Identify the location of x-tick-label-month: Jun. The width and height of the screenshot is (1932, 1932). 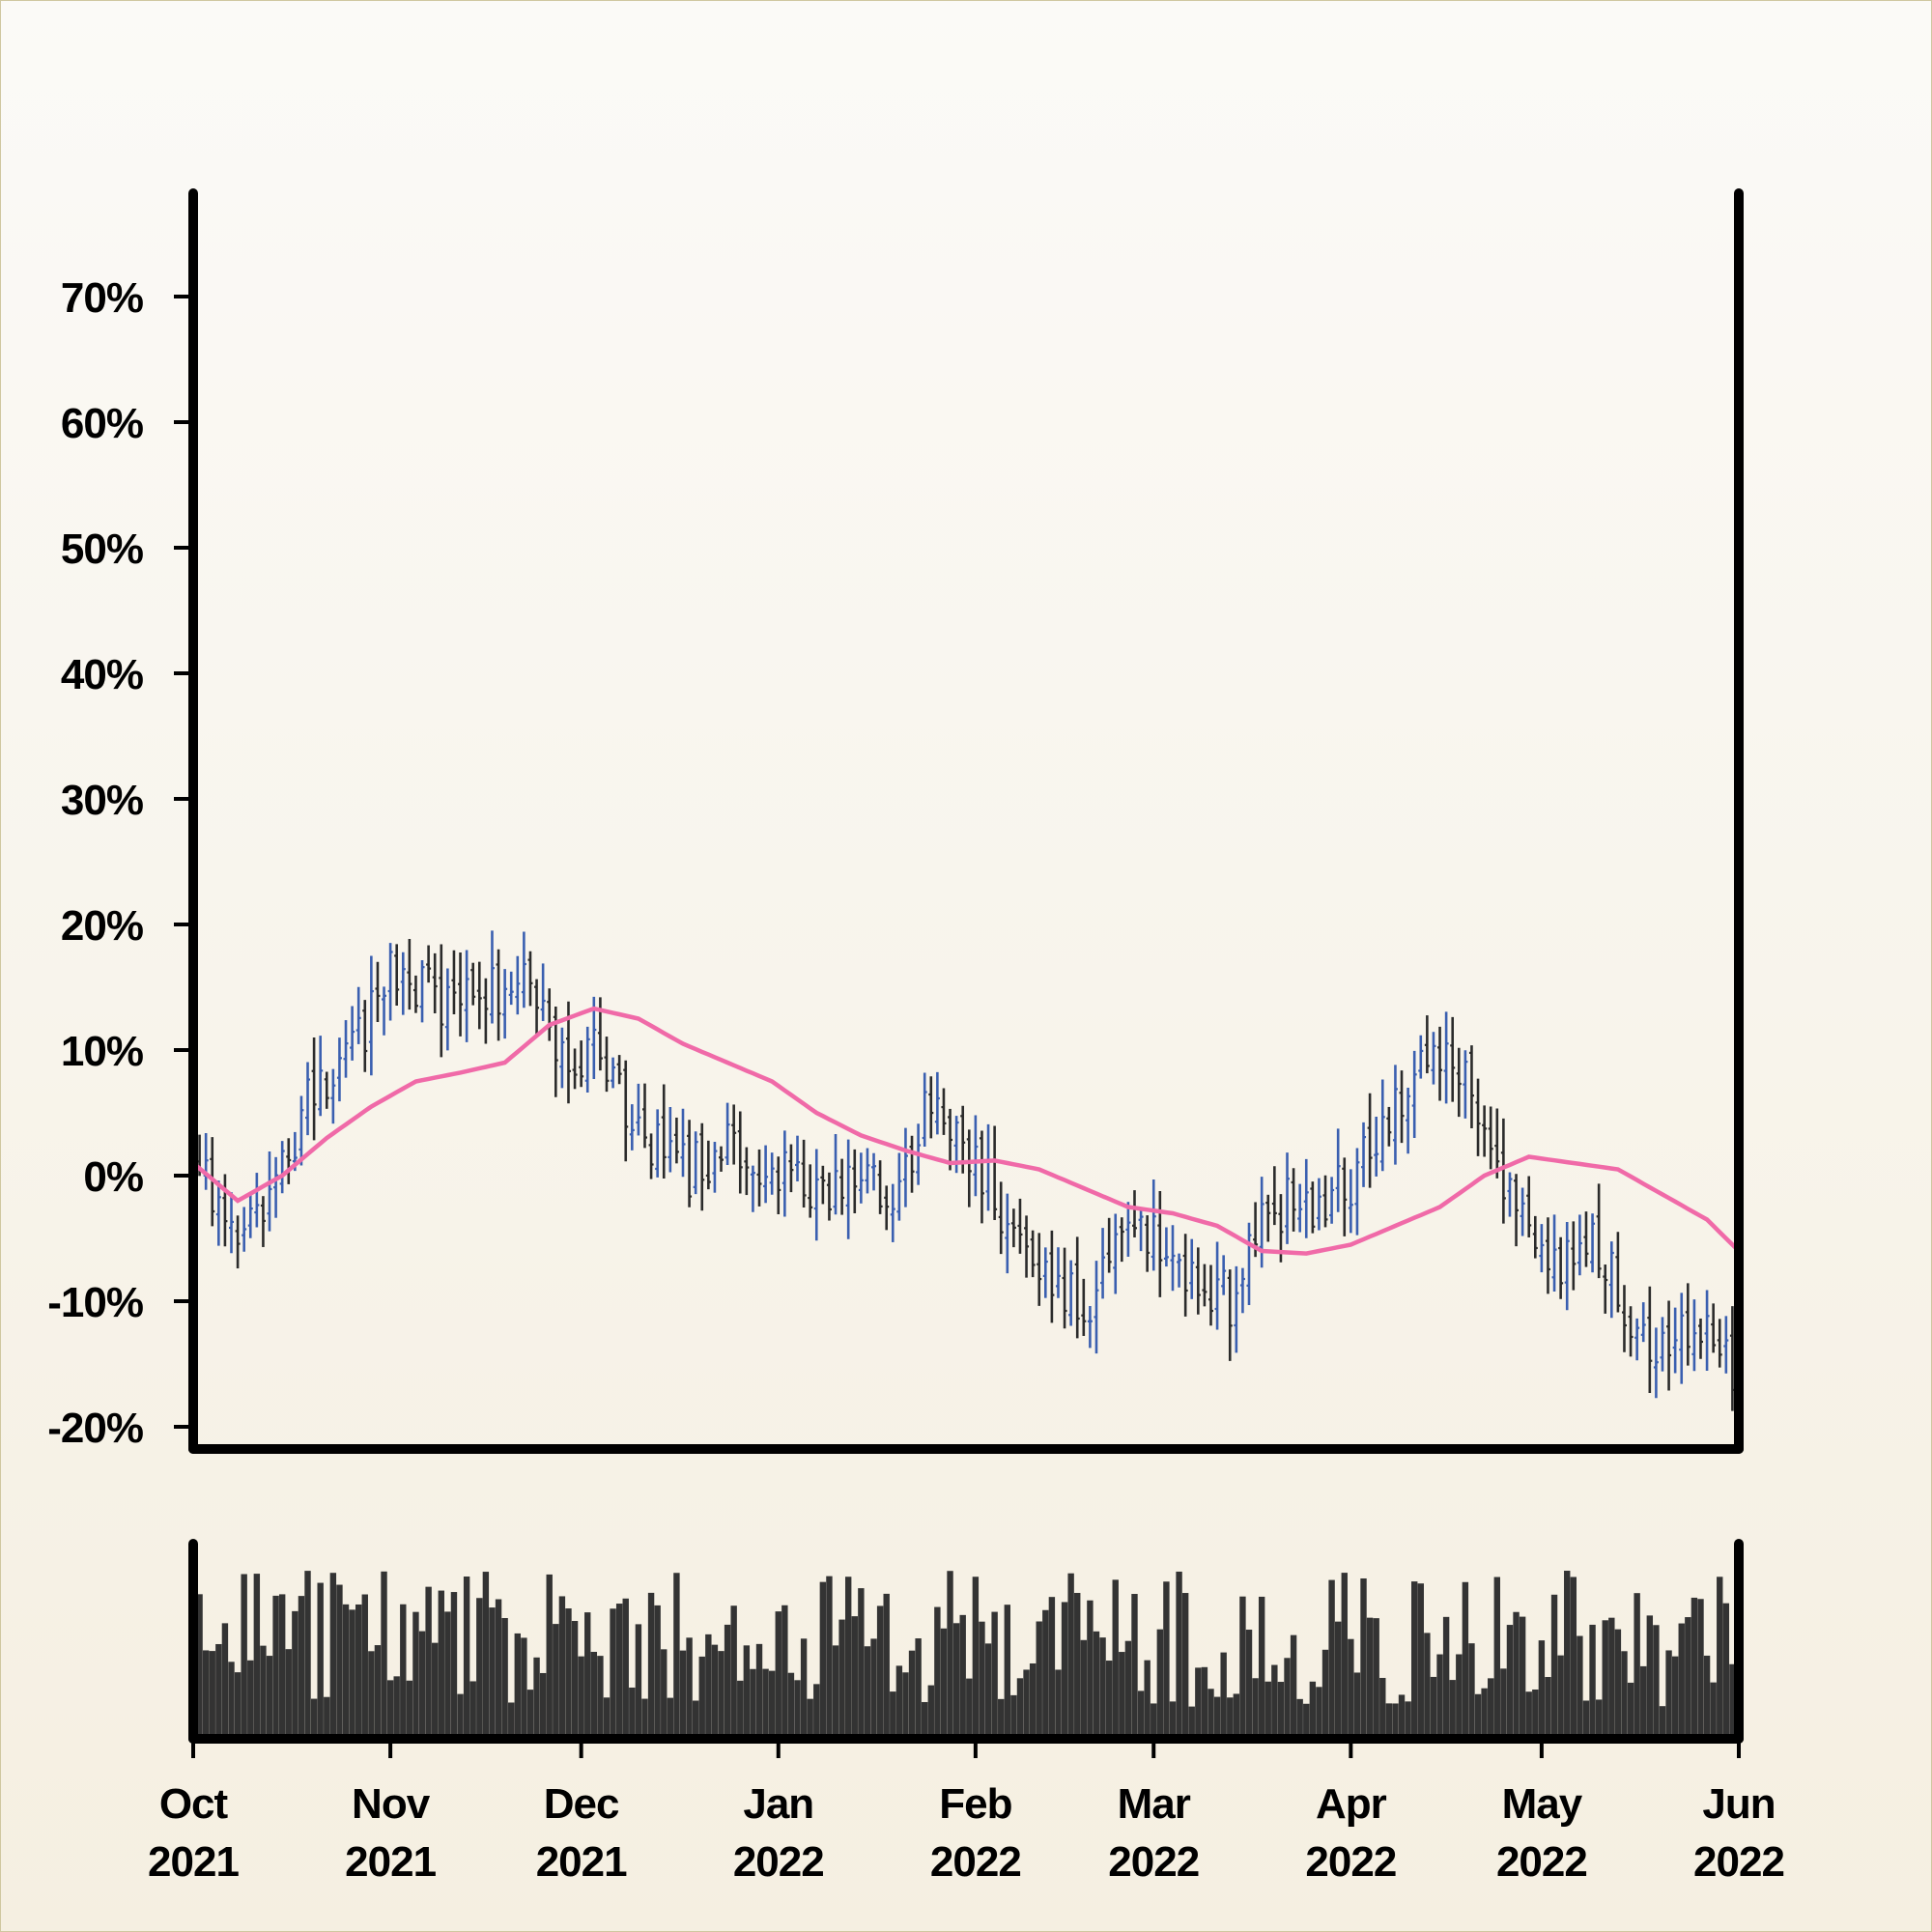
(1738, 1804).